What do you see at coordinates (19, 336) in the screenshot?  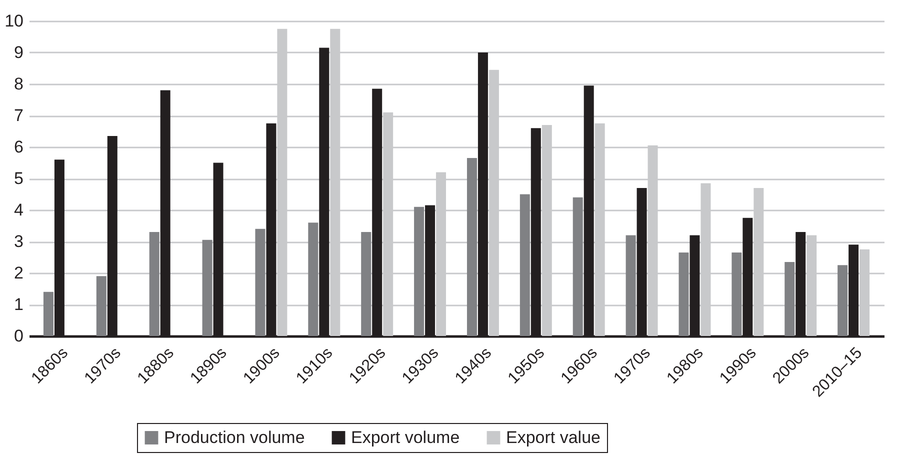 I see `y-tick-label: 0` at bounding box center [19, 336].